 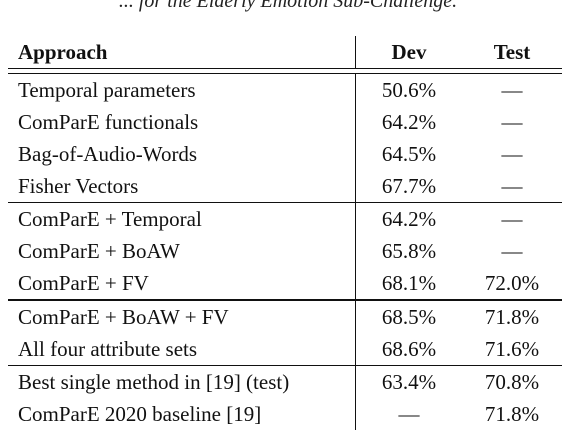 What do you see at coordinates (408, 414) in the screenshot?
I see `row-dev: —` at bounding box center [408, 414].